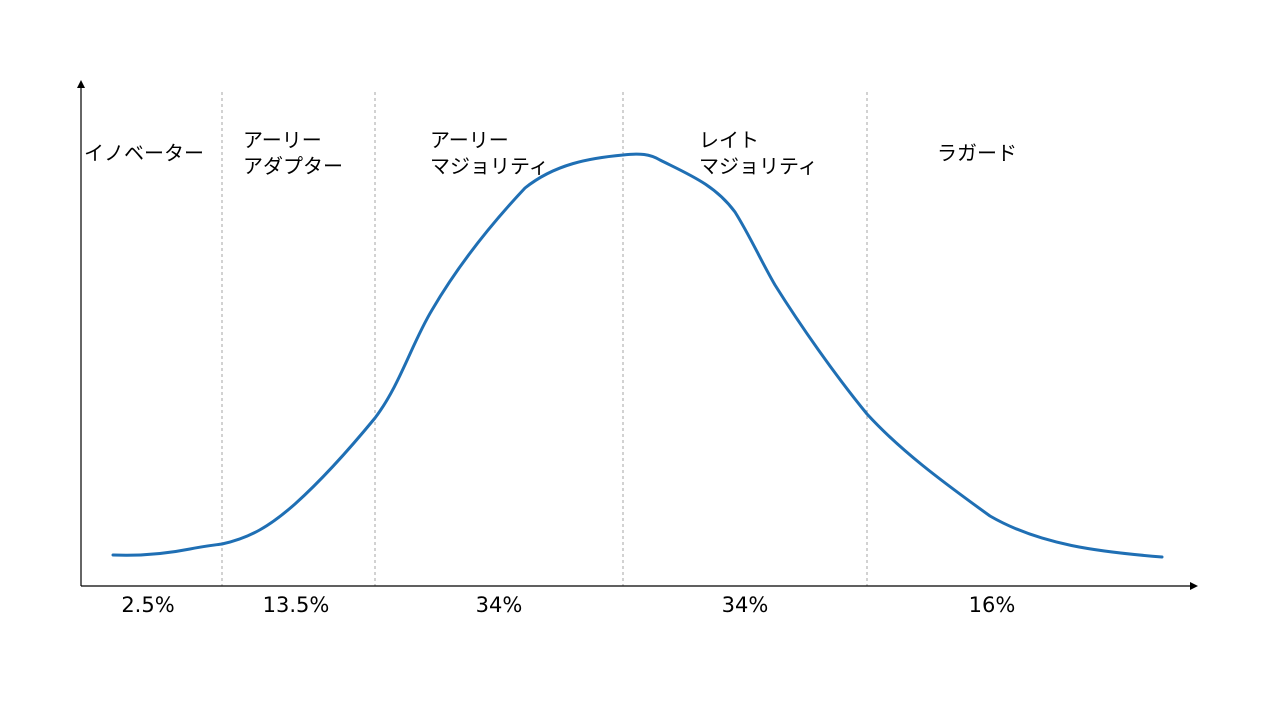 The image size is (1280, 720). I want to click on segment-percent-laggards: 16%, so click(992, 605).